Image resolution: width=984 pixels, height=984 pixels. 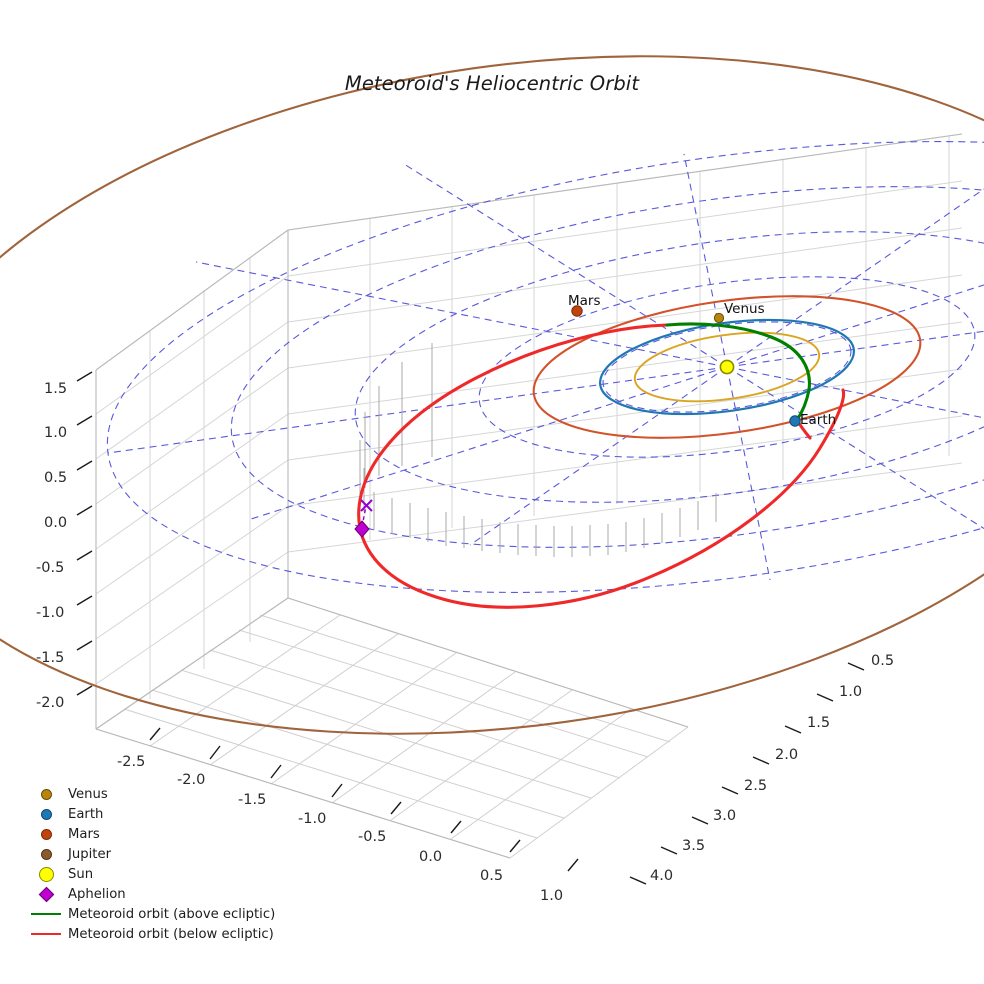 What do you see at coordinates (46, 854) in the screenshot?
I see `jupiter-marker-icon` at bounding box center [46, 854].